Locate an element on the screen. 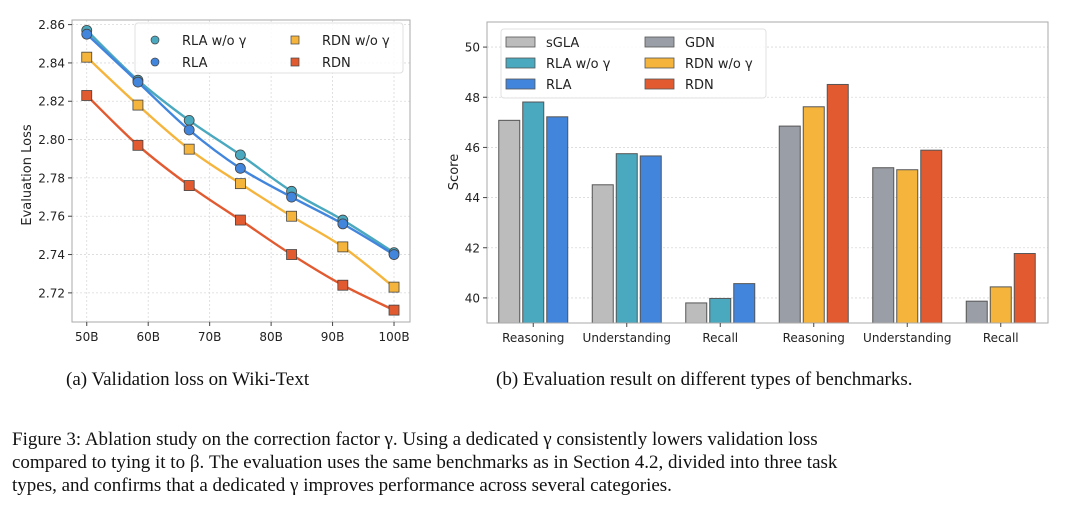 The width and height of the screenshot is (1080, 532). y-tick-label: 2.82 is located at coordinates (51, 102).